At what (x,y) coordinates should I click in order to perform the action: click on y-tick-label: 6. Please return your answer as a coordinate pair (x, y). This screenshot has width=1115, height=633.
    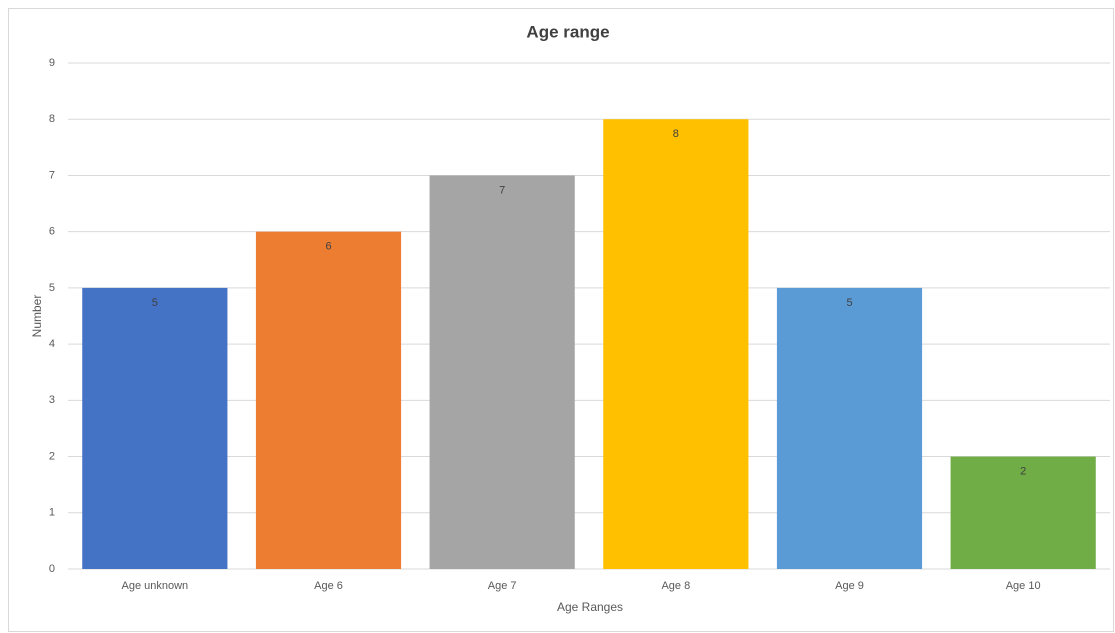
    Looking at the image, I should click on (52, 232).